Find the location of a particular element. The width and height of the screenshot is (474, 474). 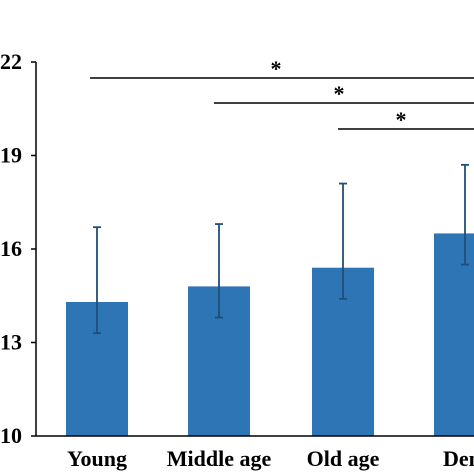

y-axis: 10 13 16 19 22 is located at coordinates (18, 248).